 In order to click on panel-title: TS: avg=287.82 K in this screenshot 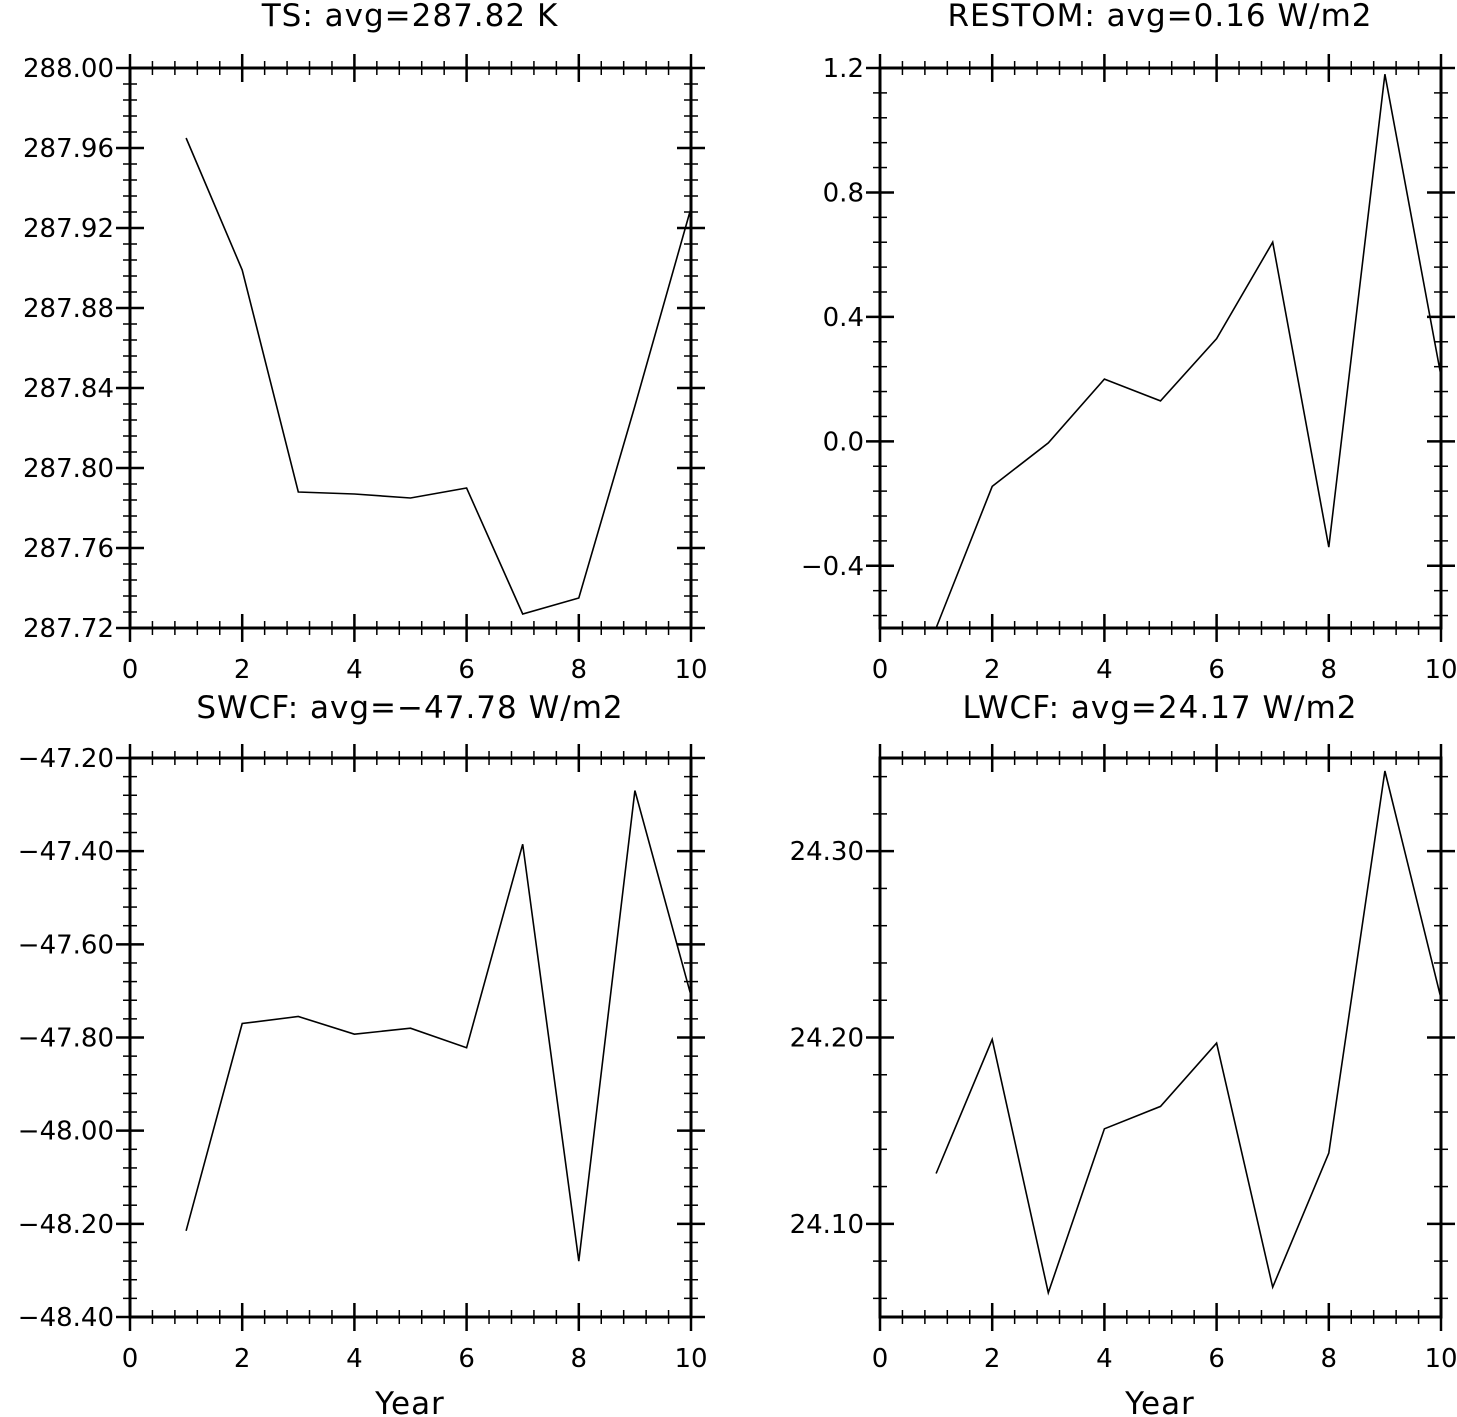, I will do `click(410, 17)`.